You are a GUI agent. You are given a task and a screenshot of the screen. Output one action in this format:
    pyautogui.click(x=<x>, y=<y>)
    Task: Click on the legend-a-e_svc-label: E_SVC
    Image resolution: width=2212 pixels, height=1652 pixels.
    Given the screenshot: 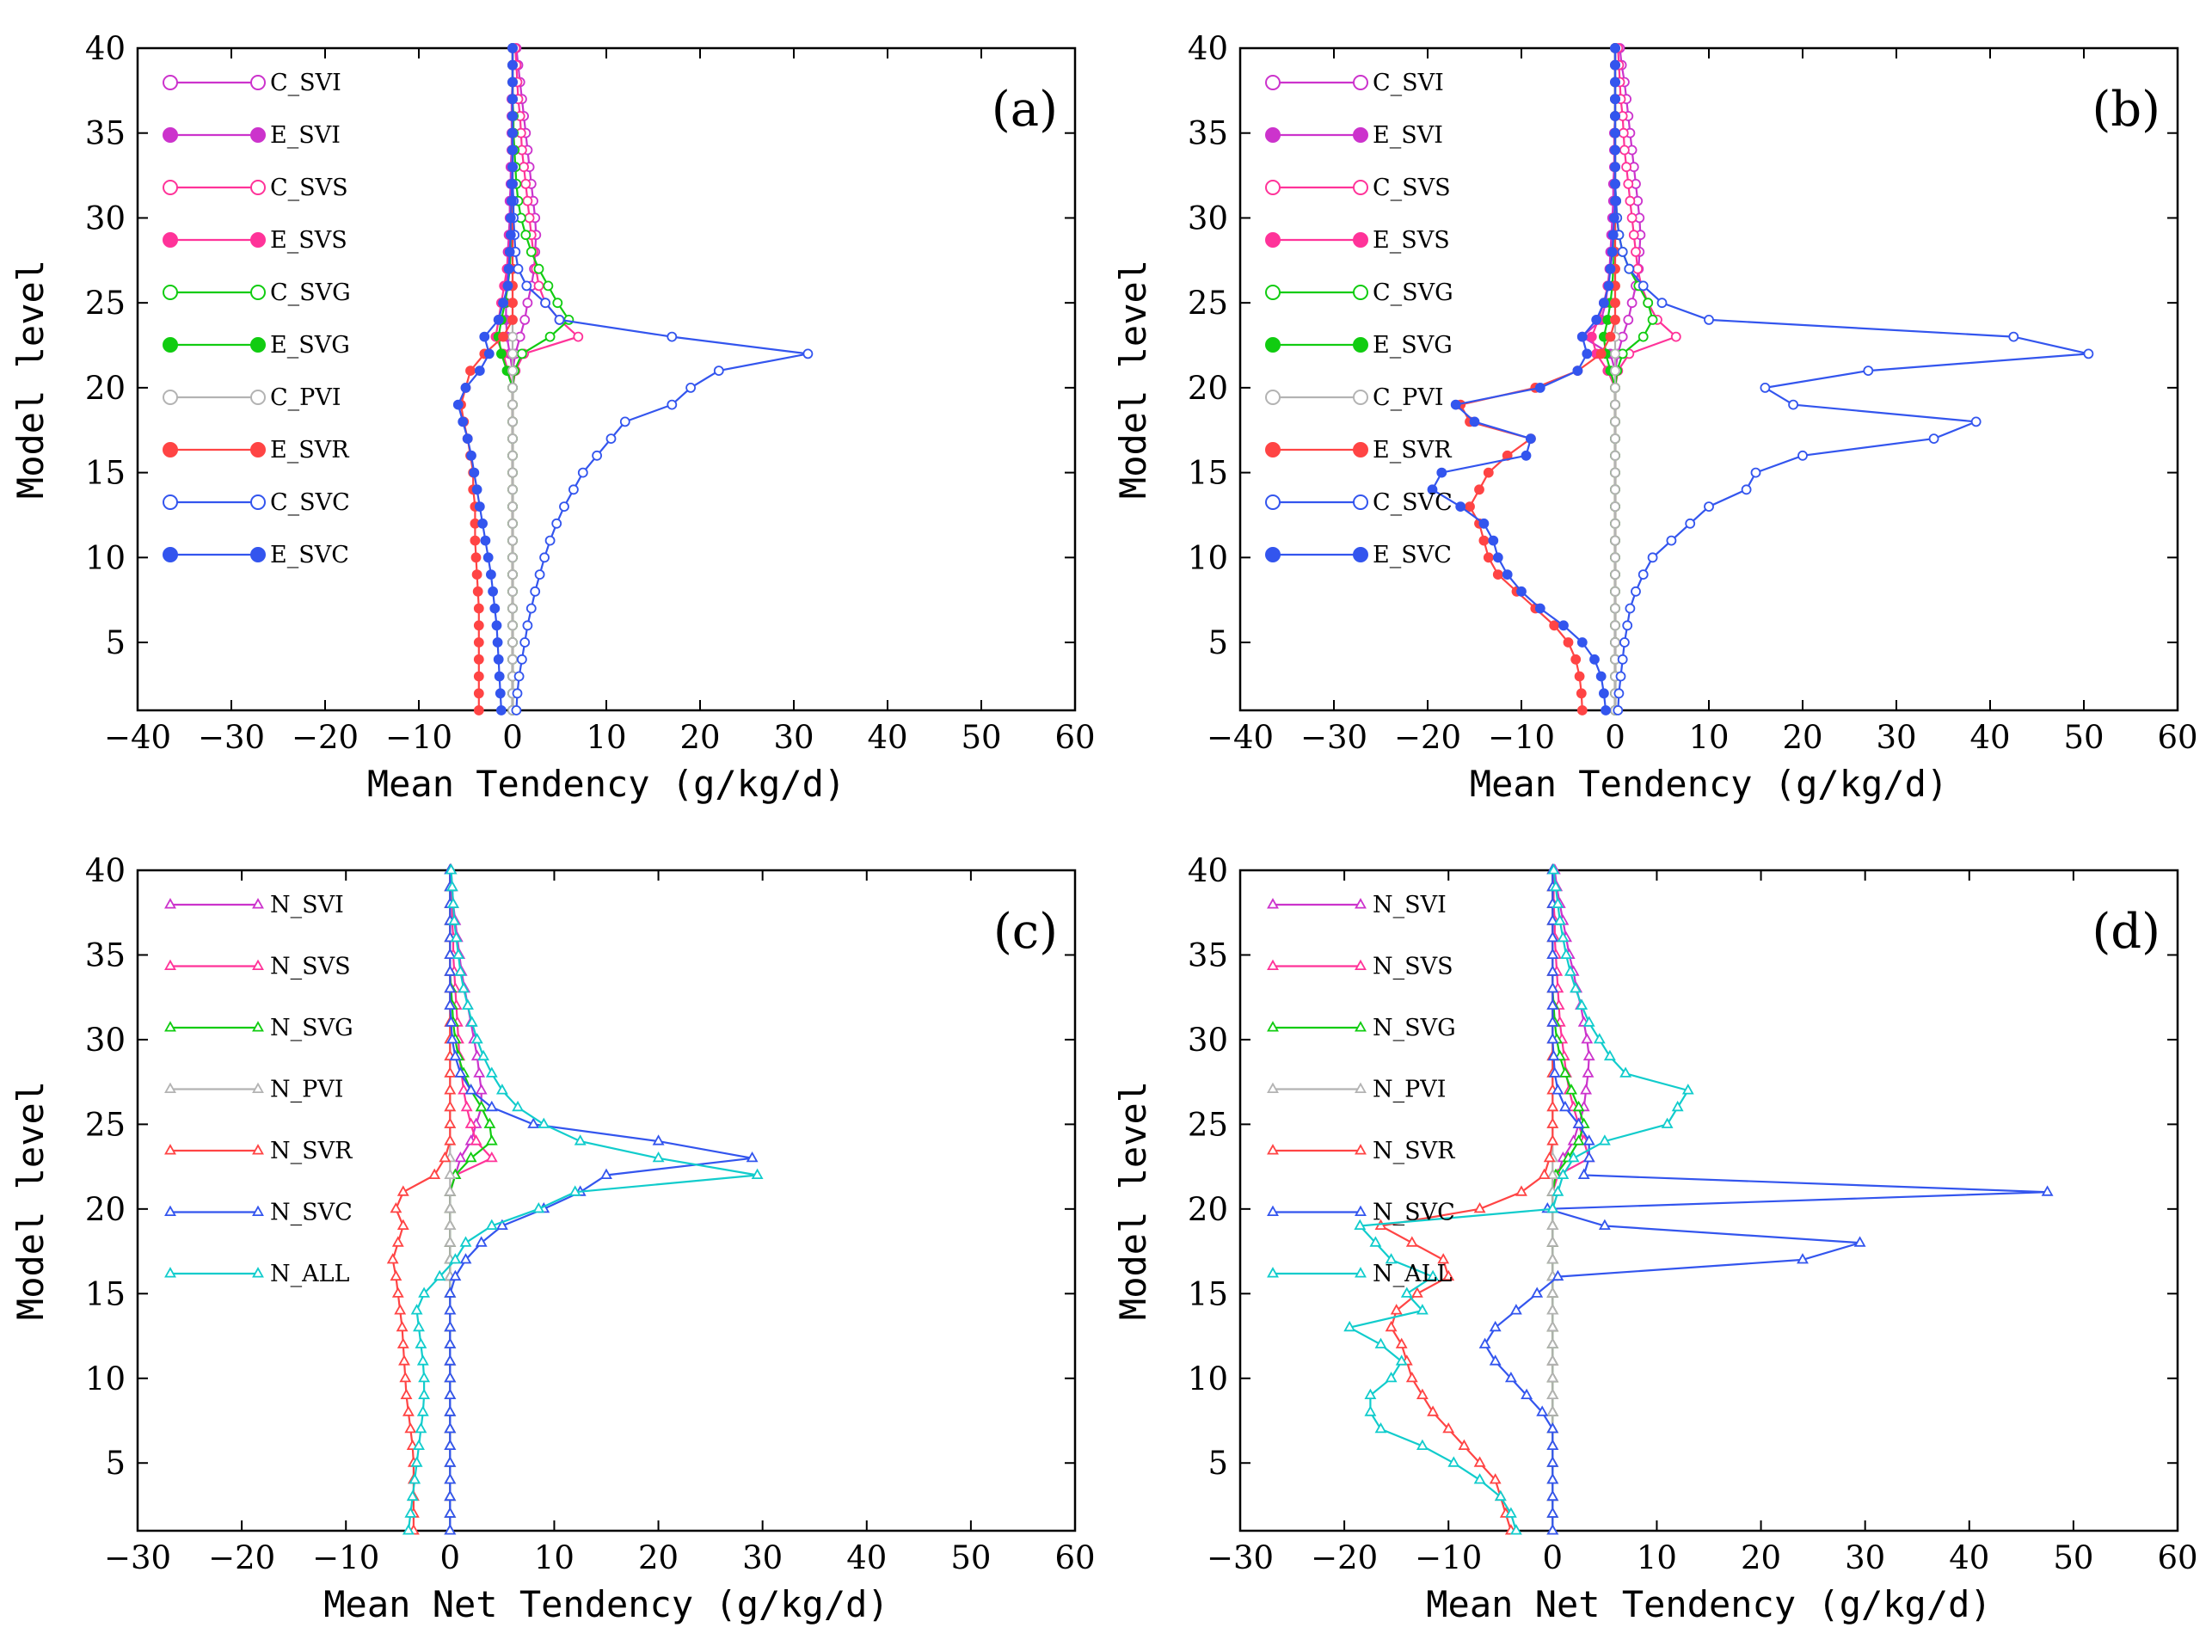 What is the action you would take?
    pyautogui.click(x=309, y=555)
    